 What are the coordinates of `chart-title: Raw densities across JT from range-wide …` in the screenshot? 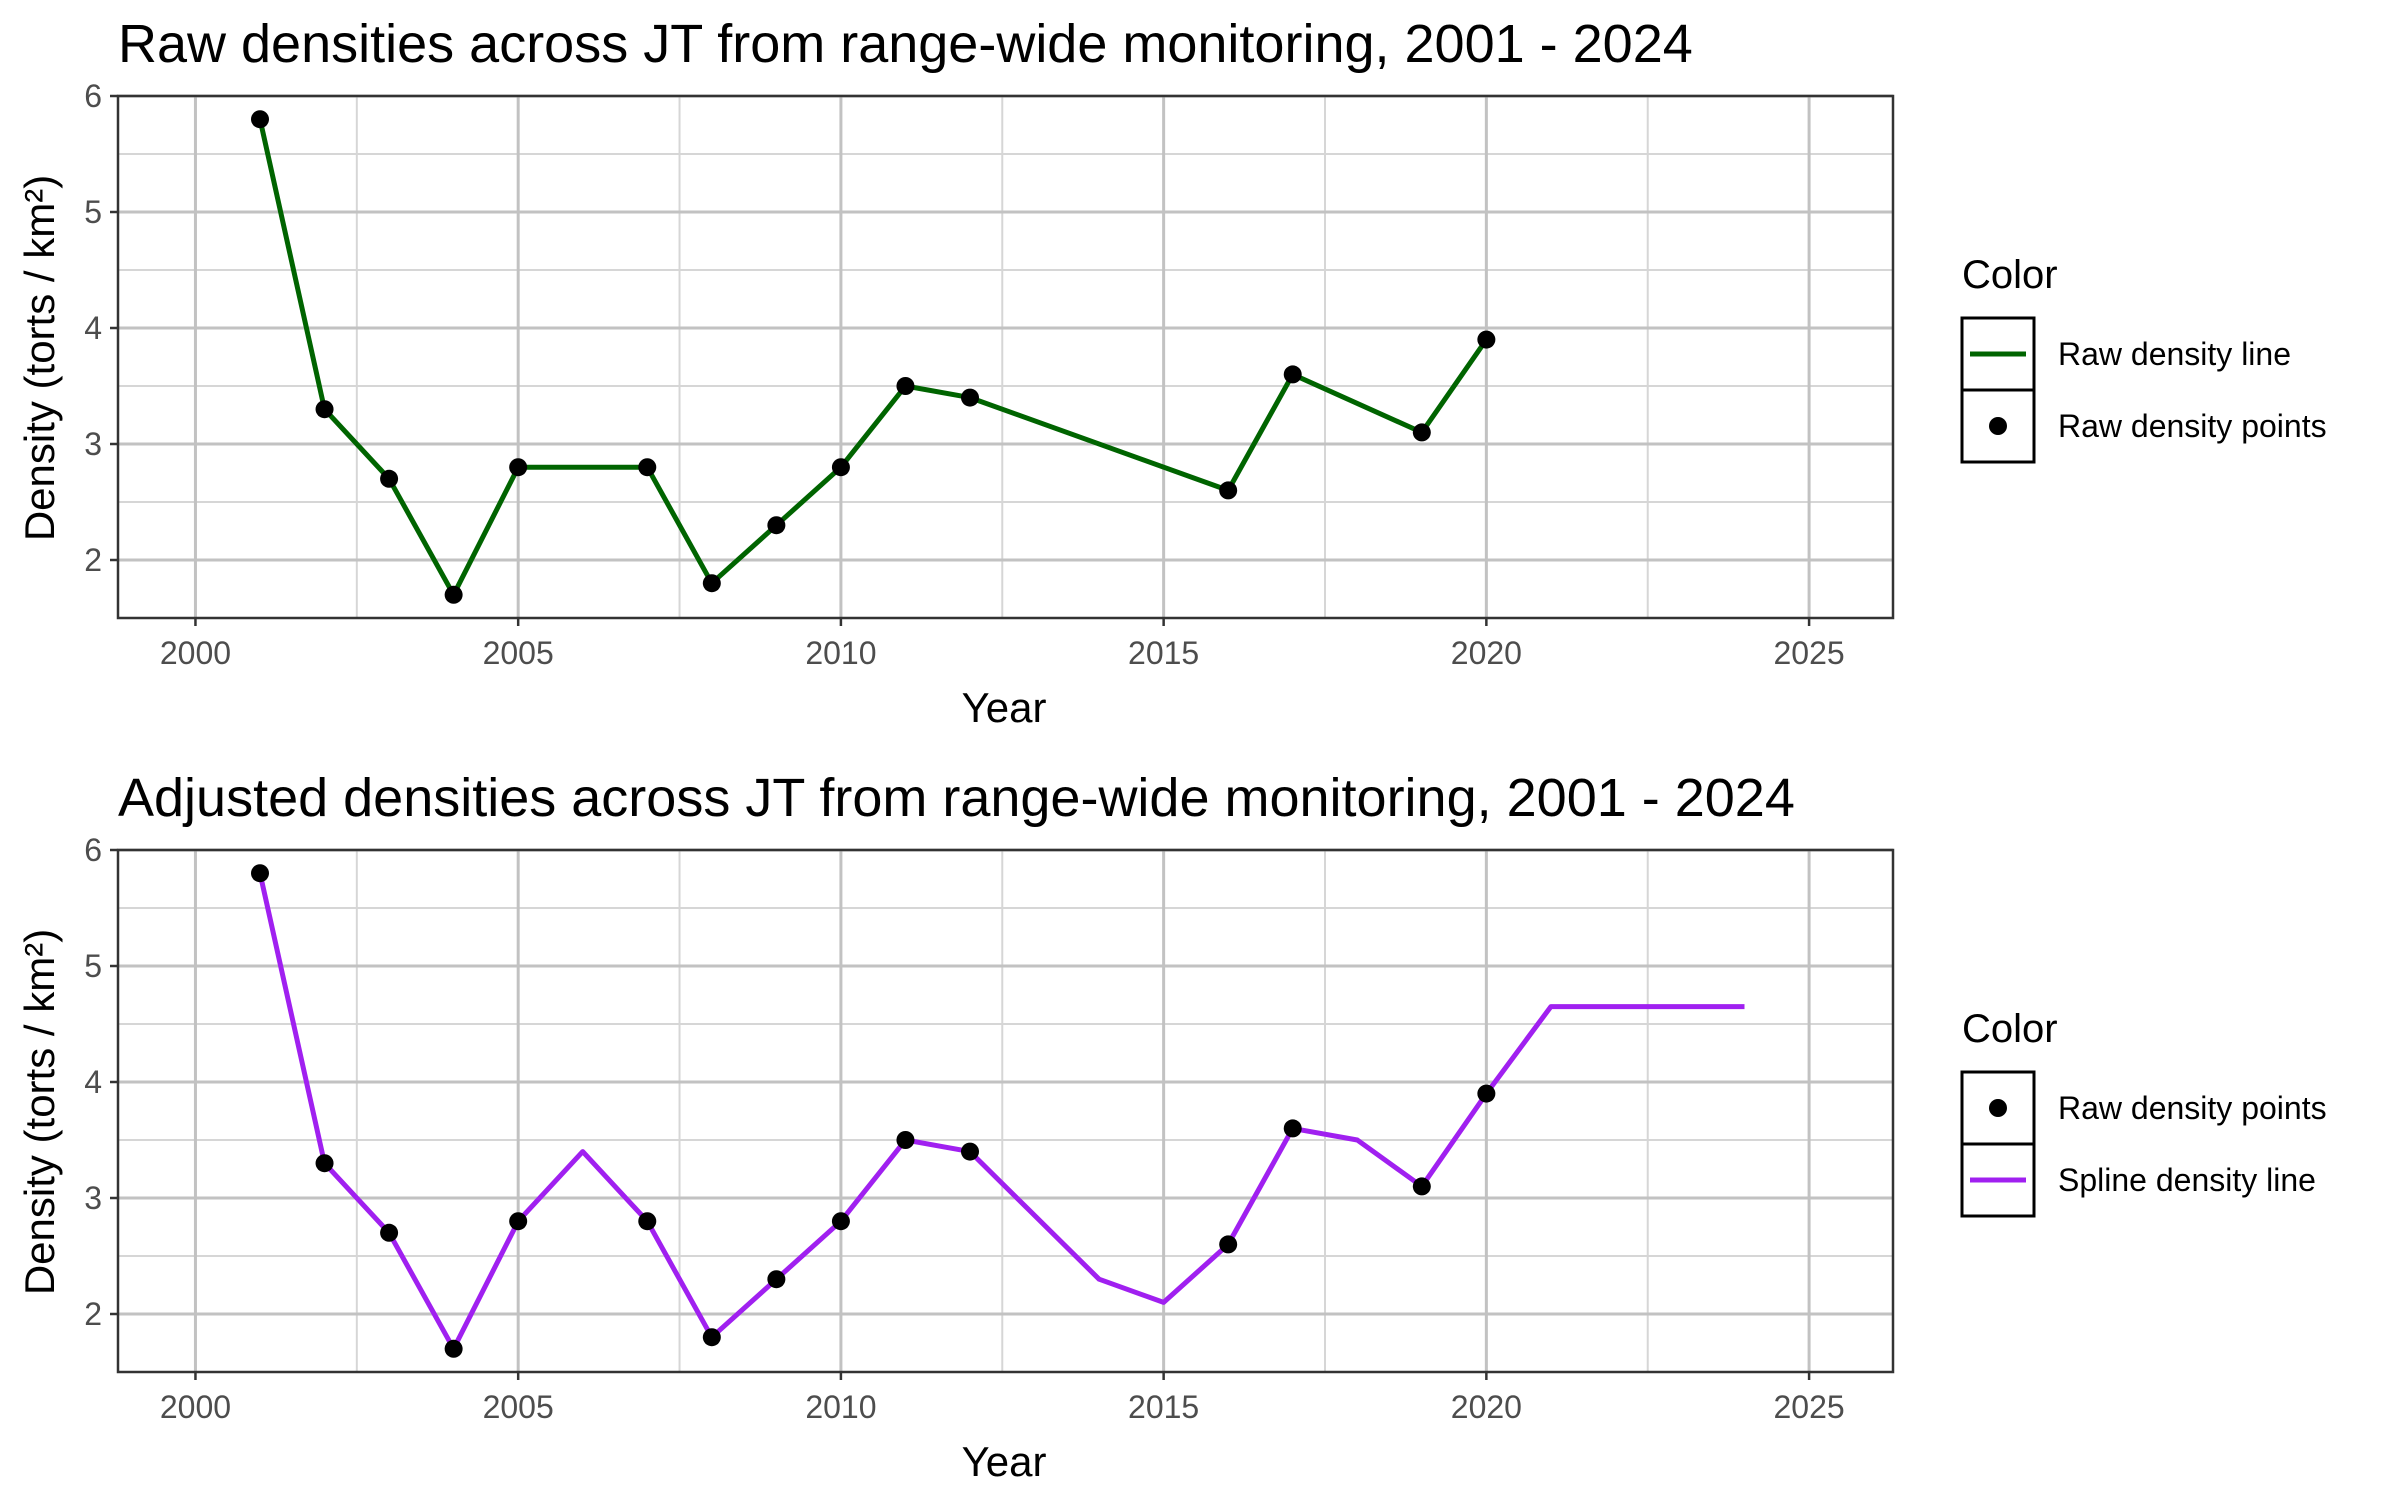 It's located at (905, 44).